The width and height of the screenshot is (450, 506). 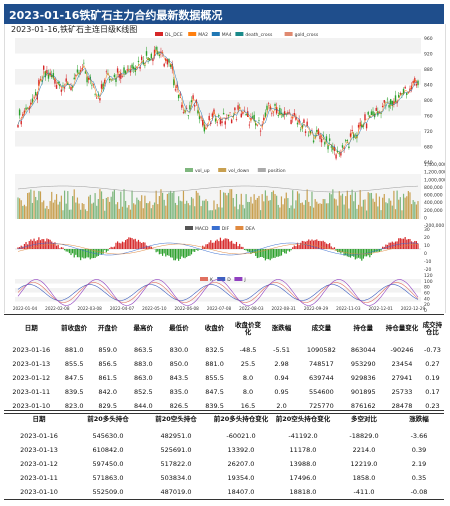 What do you see at coordinates (419, 419) in the screenshot?
I see `table-header-cell: 涨跌幅` at bounding box center [419, 419].